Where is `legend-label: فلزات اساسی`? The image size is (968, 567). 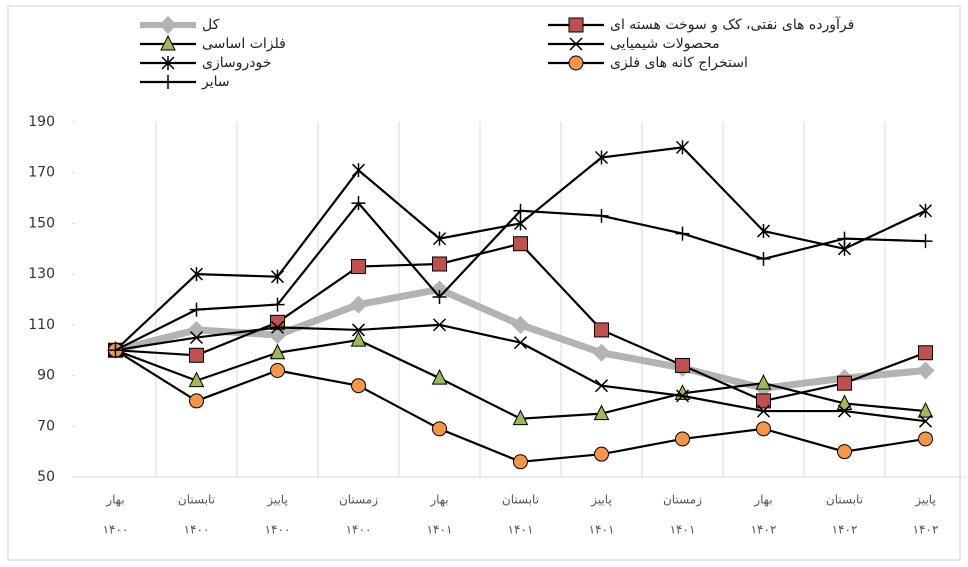
legend-label: فلزات اساسی is located at coordinates (244, 44).